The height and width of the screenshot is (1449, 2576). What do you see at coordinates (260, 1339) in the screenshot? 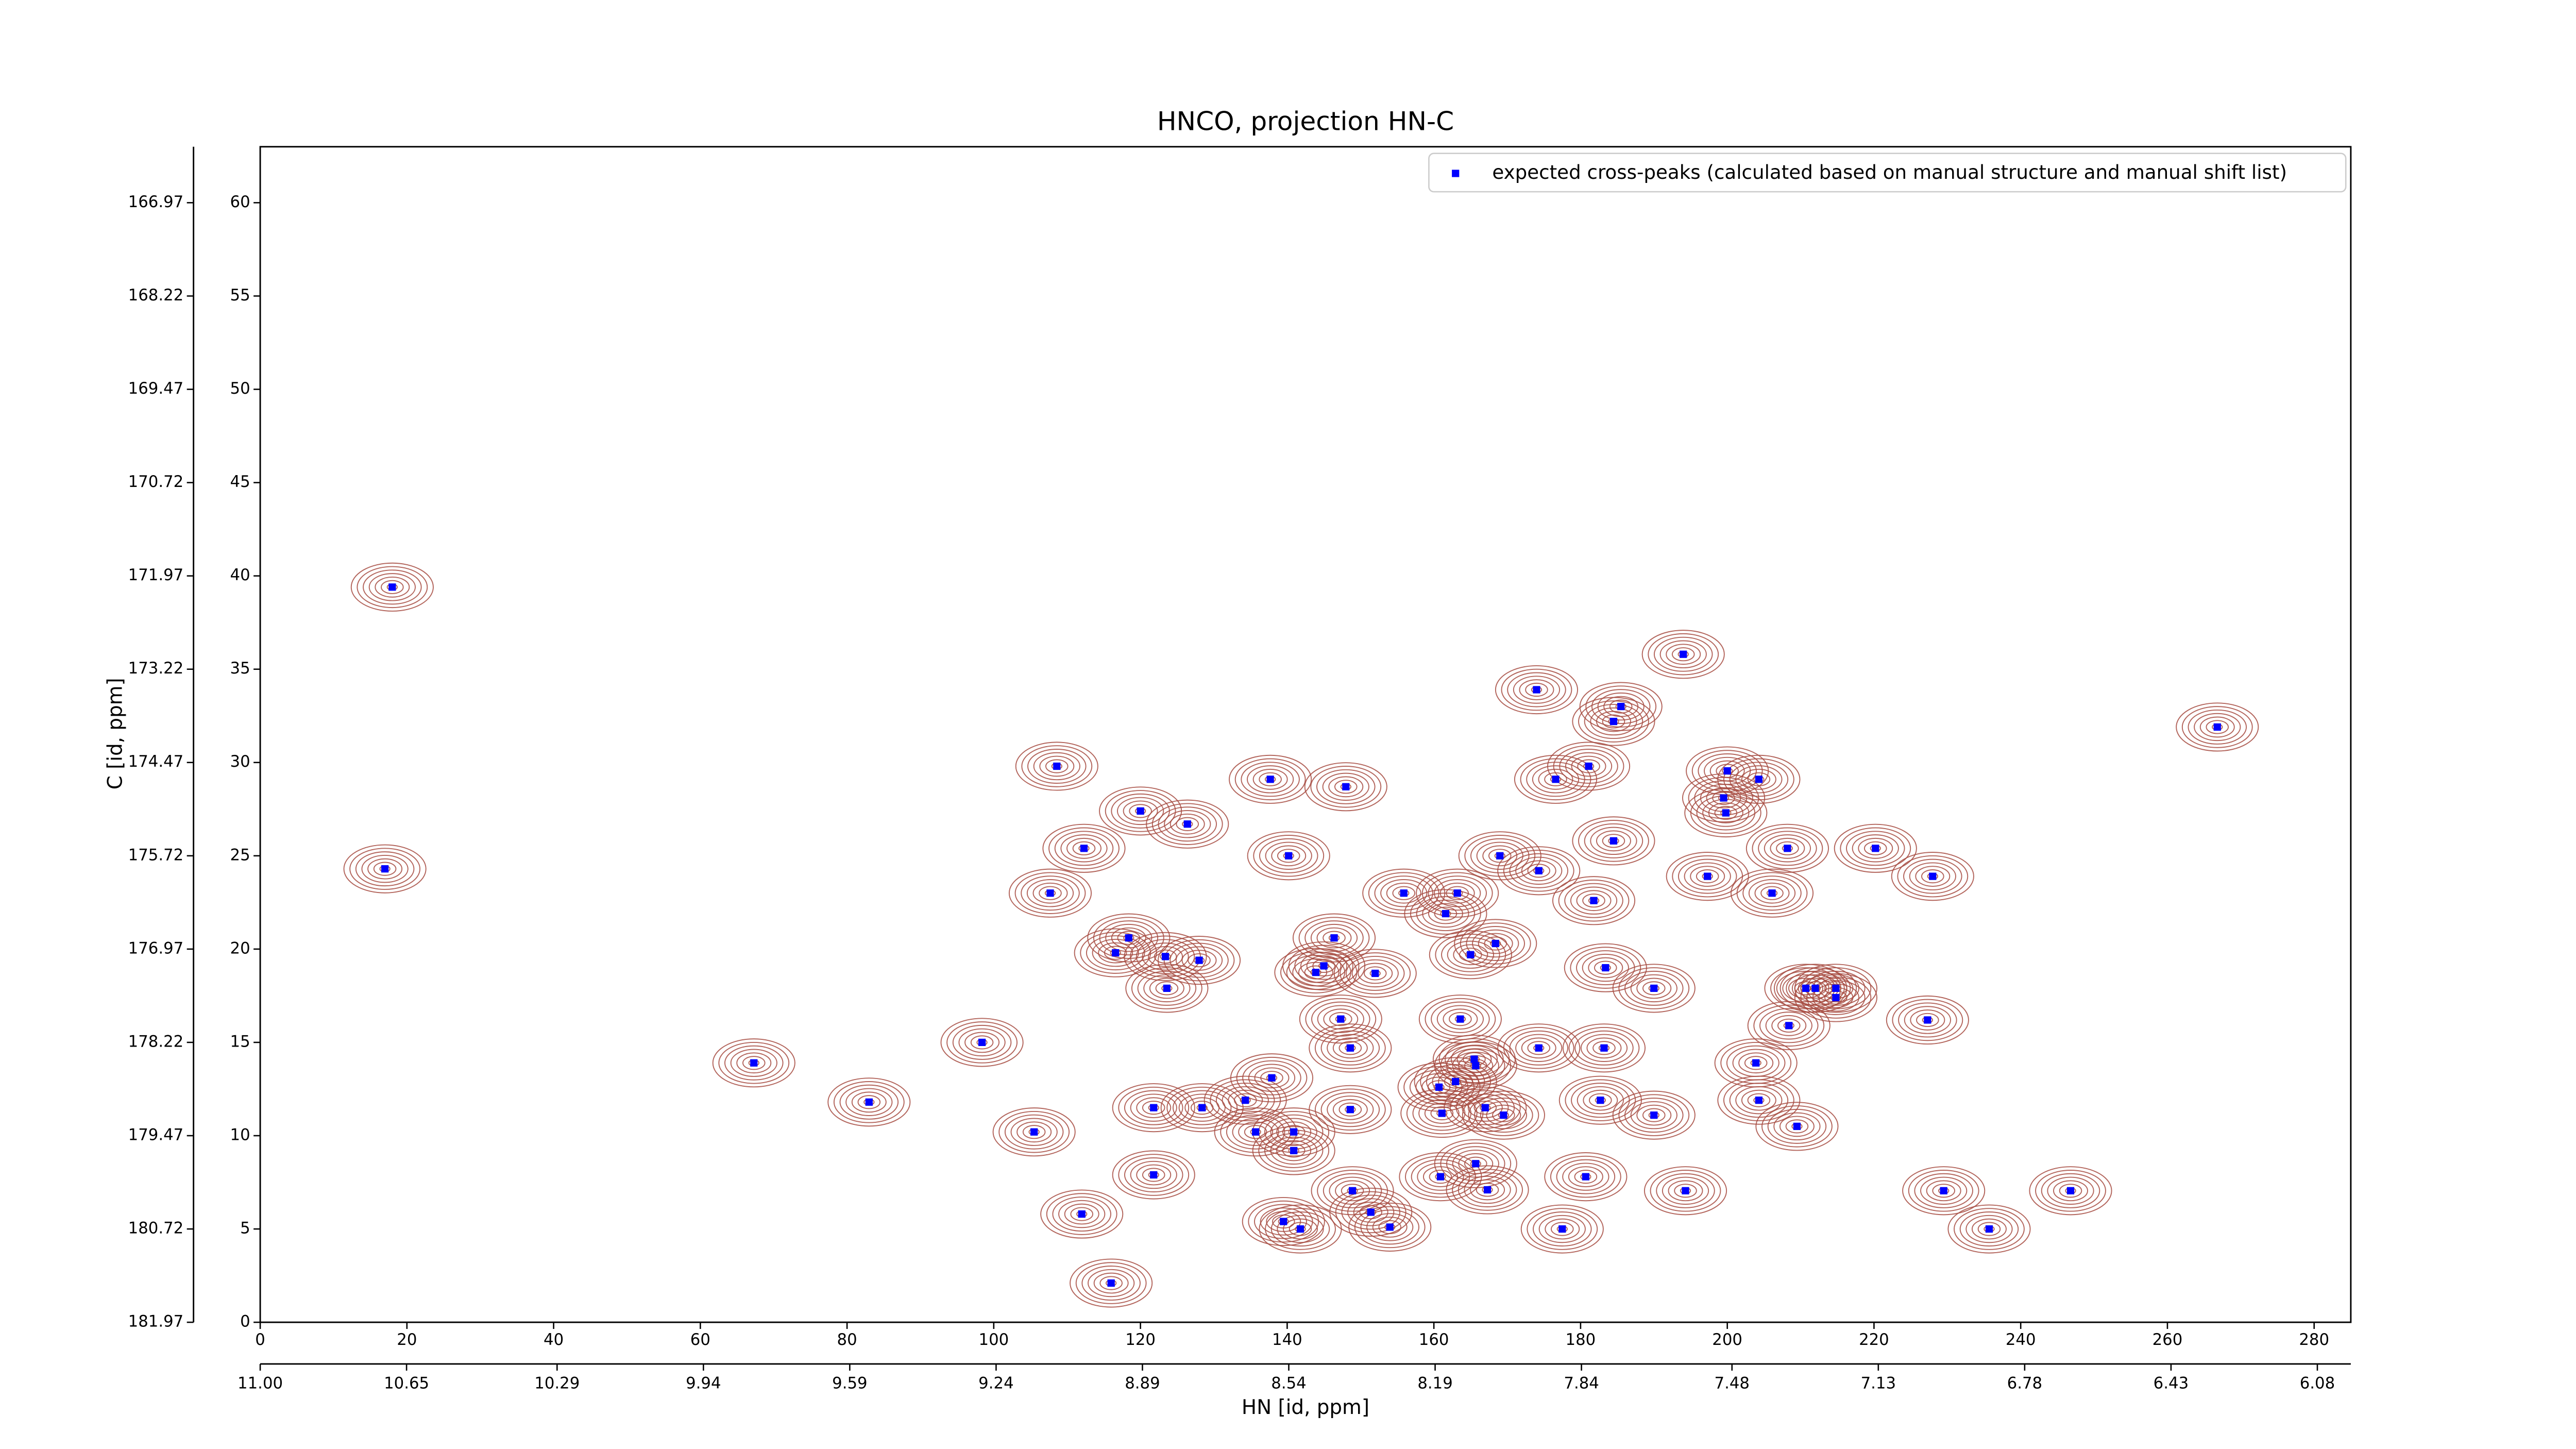
I see `x-tick-label: 0` at bounding box center [260, 1339].